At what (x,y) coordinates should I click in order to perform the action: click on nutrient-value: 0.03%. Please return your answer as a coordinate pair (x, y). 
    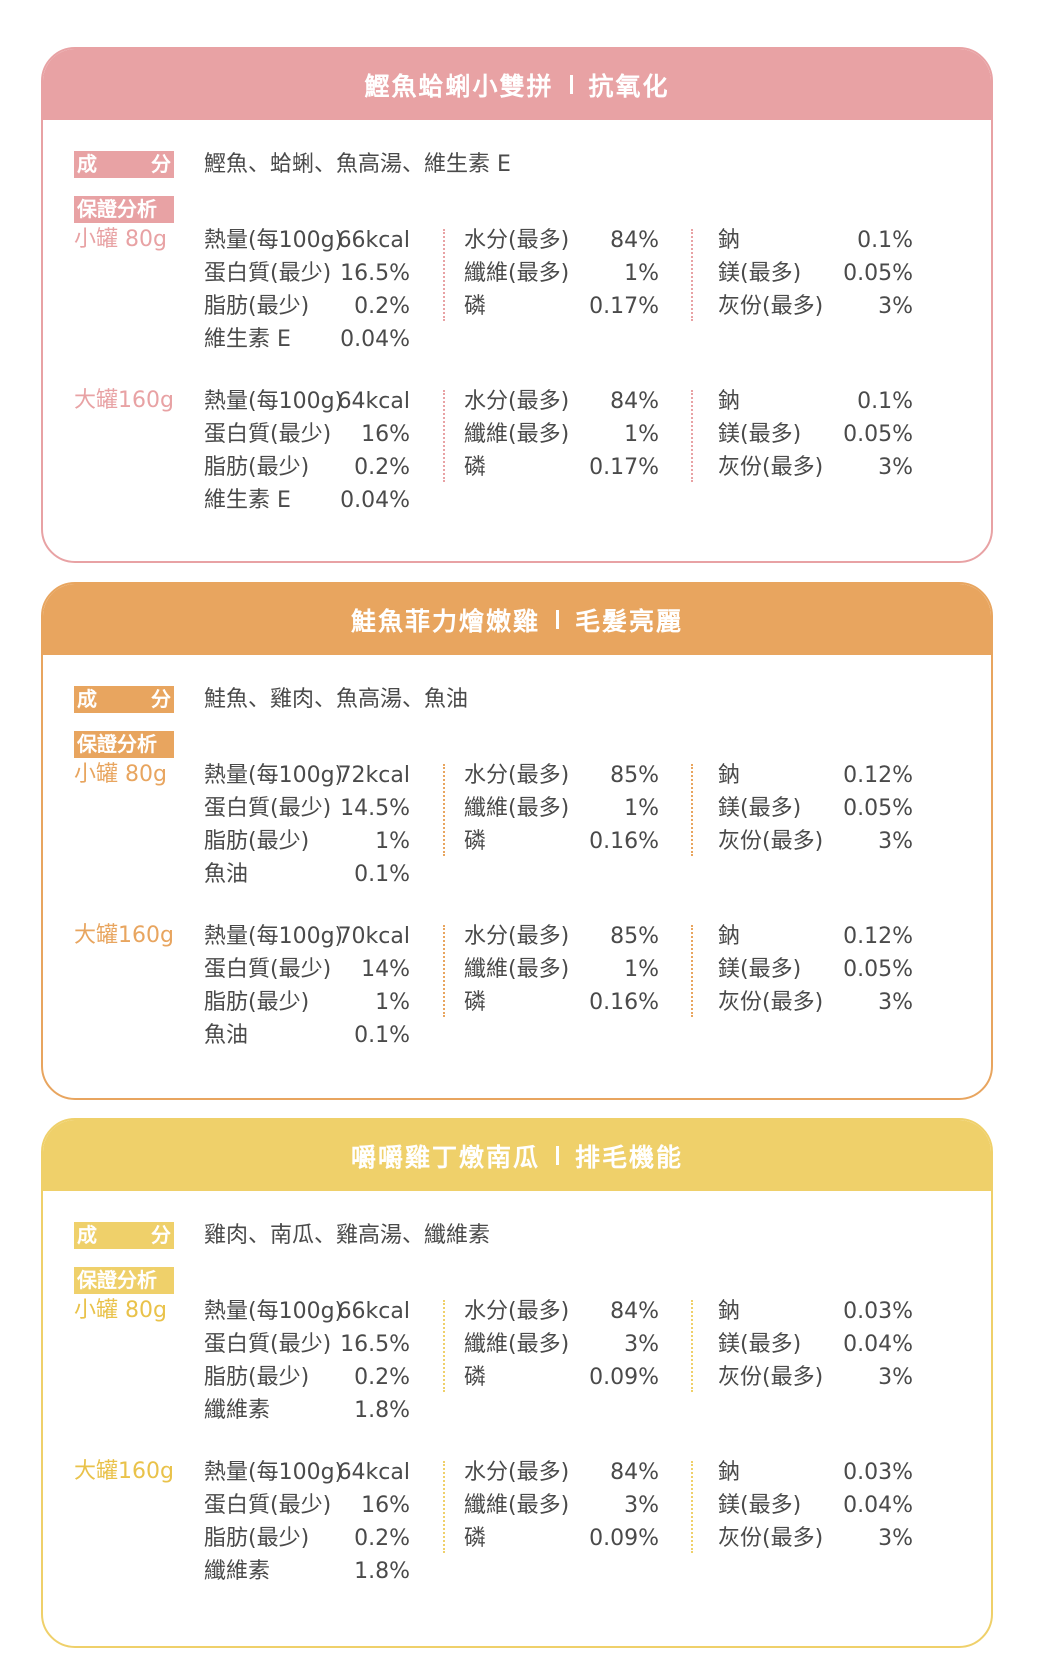
    Looking at the image, I should click on (878, 1472).